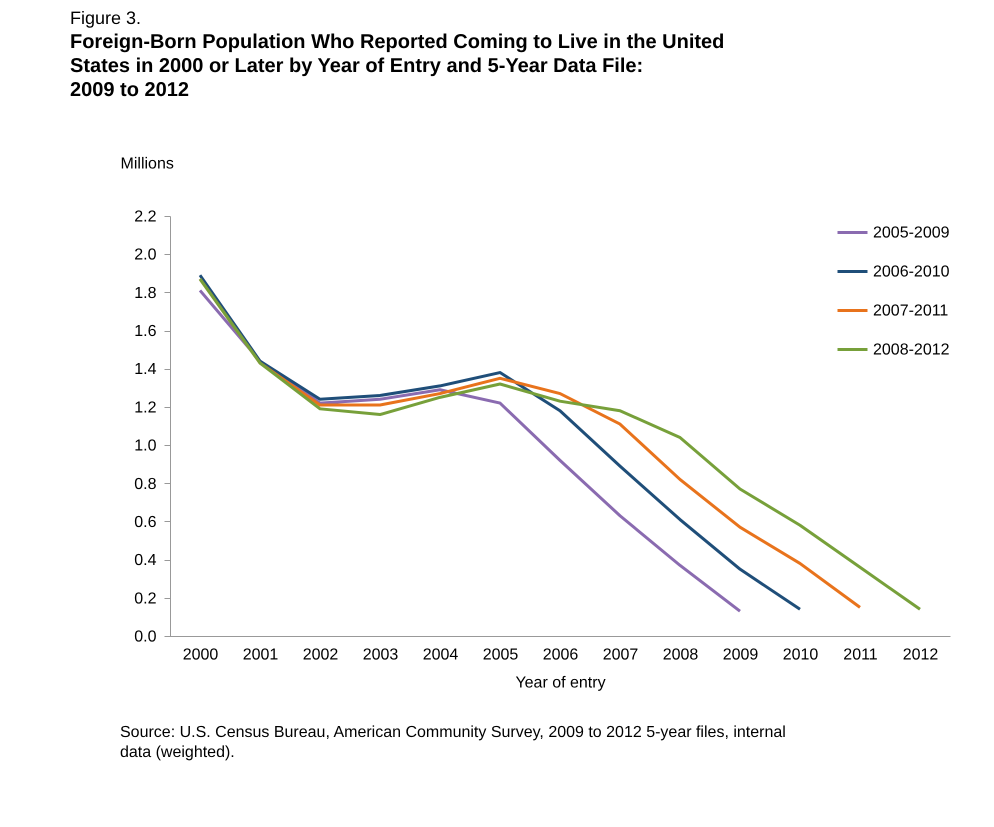 The image size is (994, 827). I want to click on y-axis-title: Millions, so click(147, 164).